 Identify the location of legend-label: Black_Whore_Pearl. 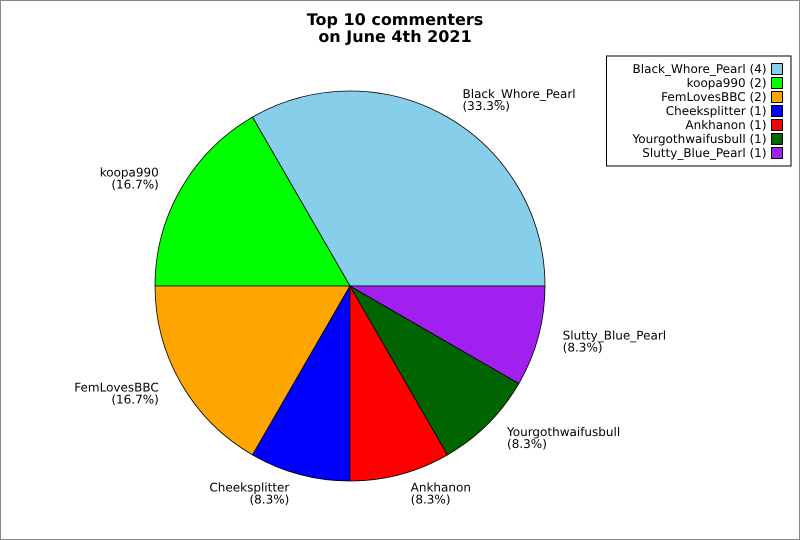
(689, 69).